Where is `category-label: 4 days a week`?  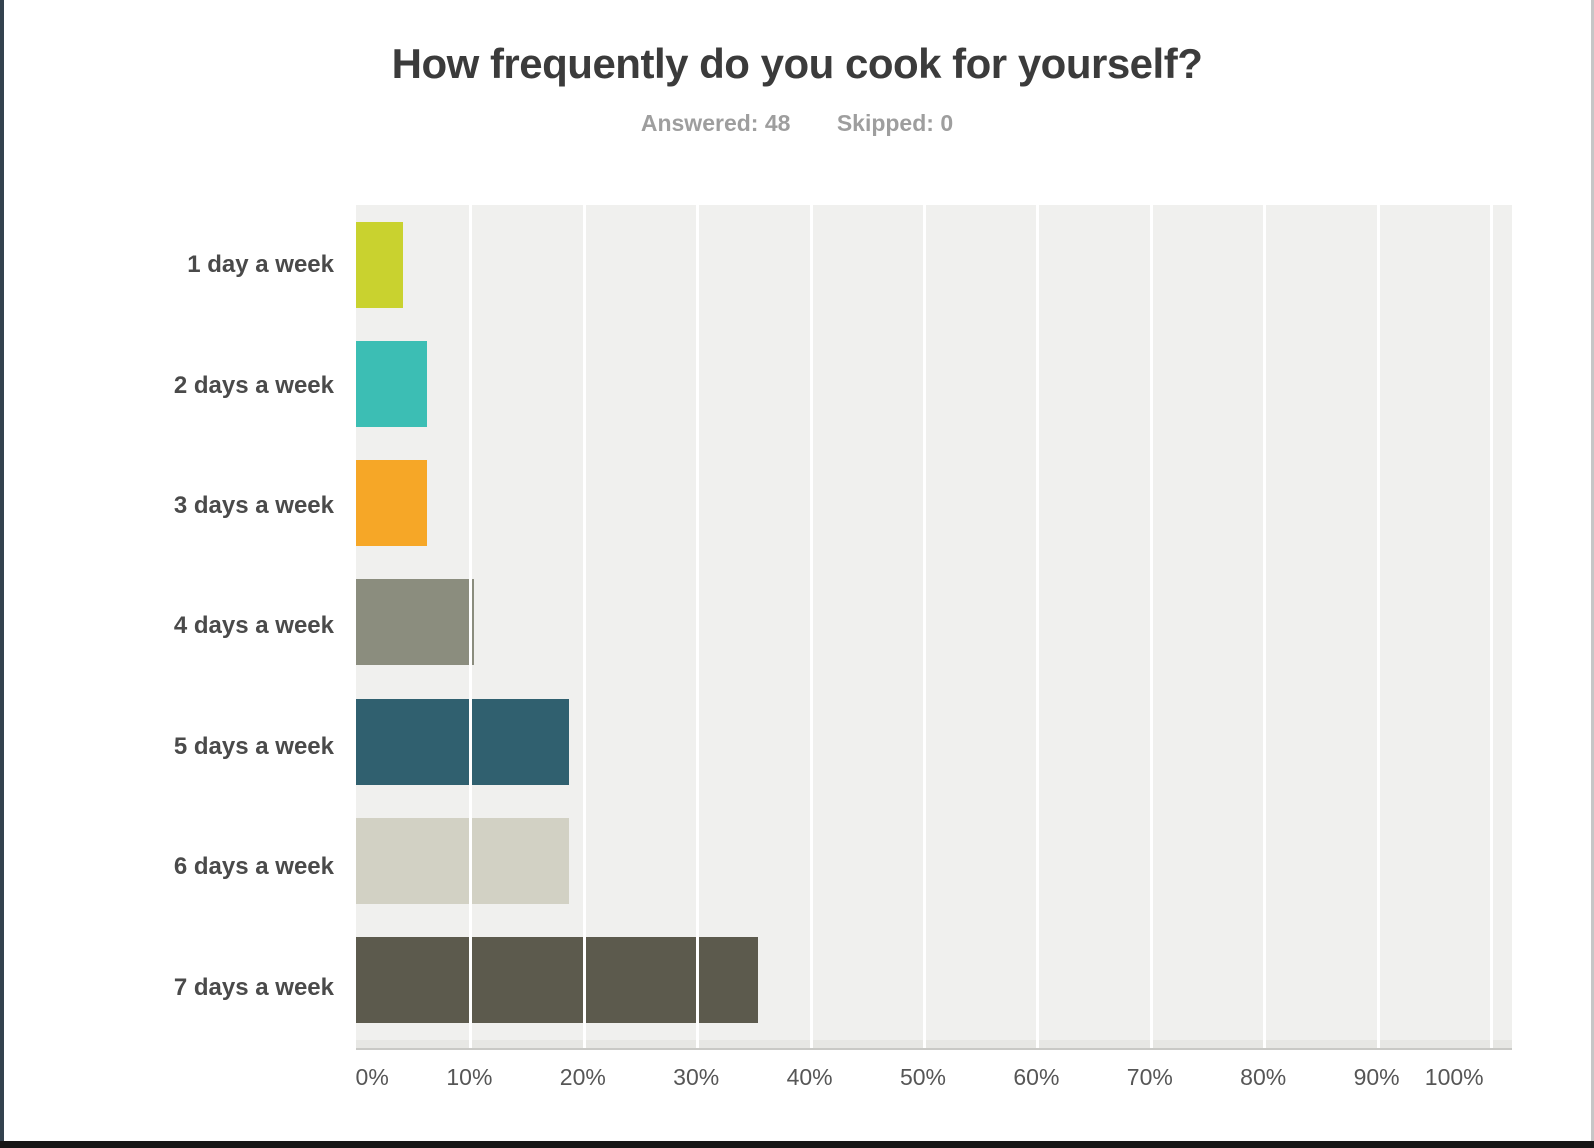
category-label: 4 days a week is located at coordinates (253, 626).